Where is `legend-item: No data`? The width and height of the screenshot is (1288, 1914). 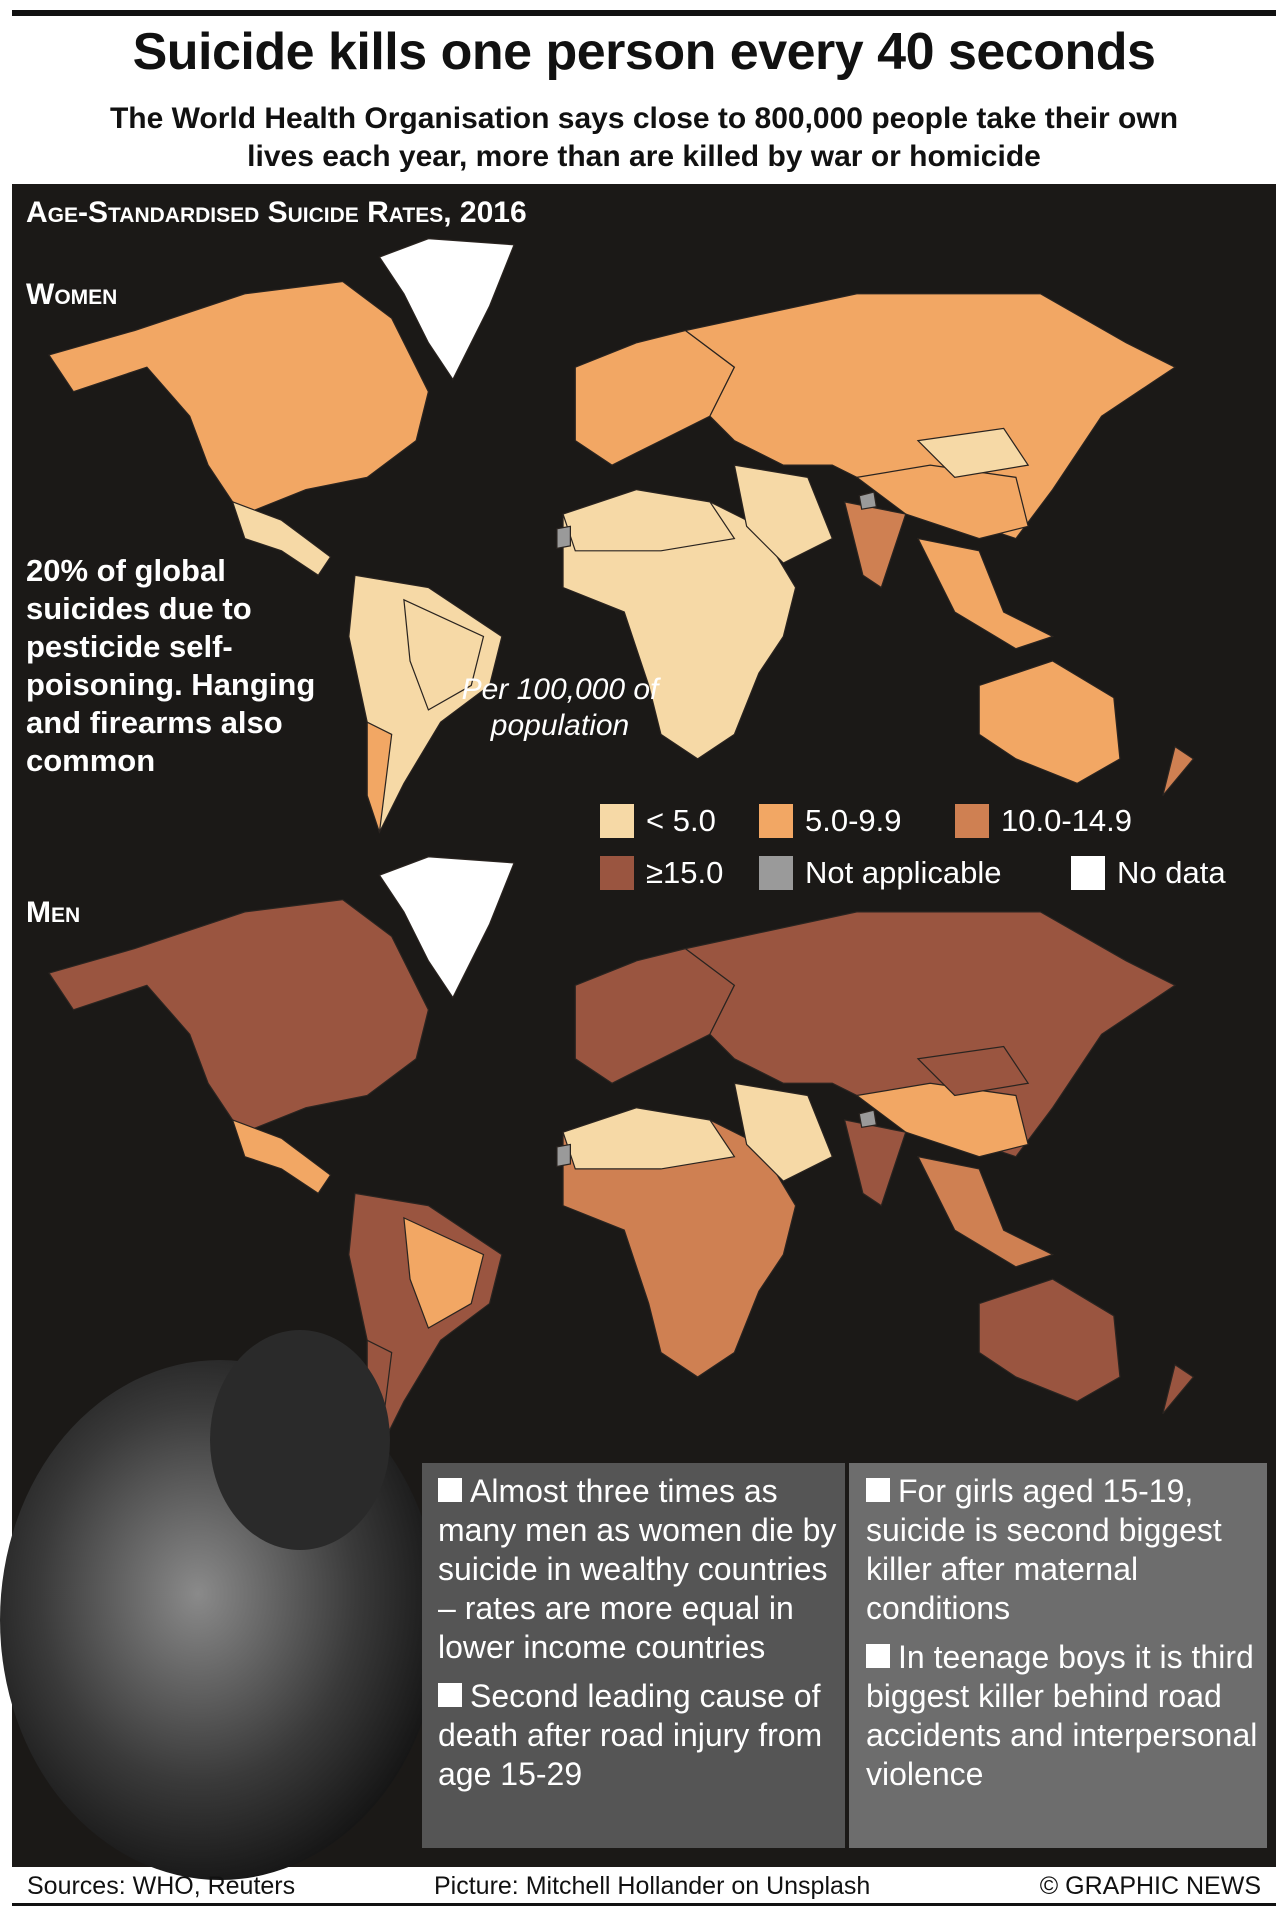
legend-item: No data is located at coordinates (1148, 873).